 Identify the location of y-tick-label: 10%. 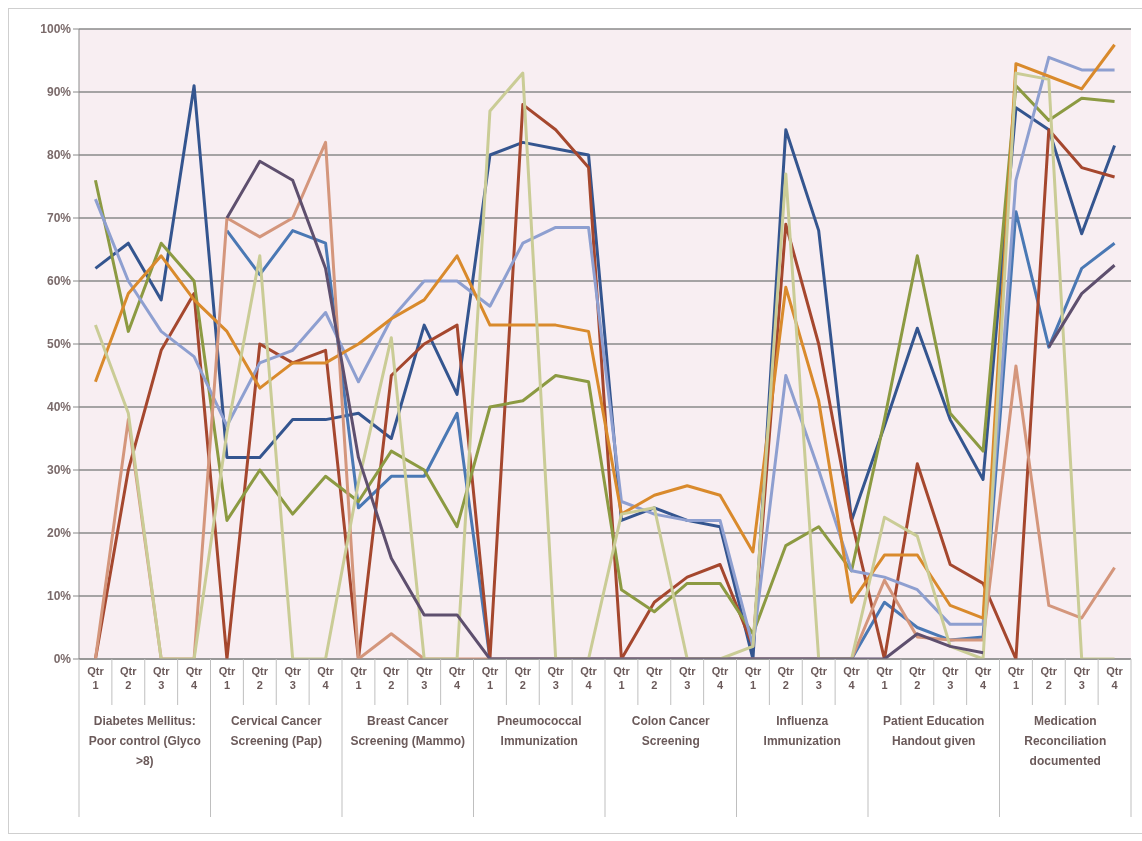
(59, 596).